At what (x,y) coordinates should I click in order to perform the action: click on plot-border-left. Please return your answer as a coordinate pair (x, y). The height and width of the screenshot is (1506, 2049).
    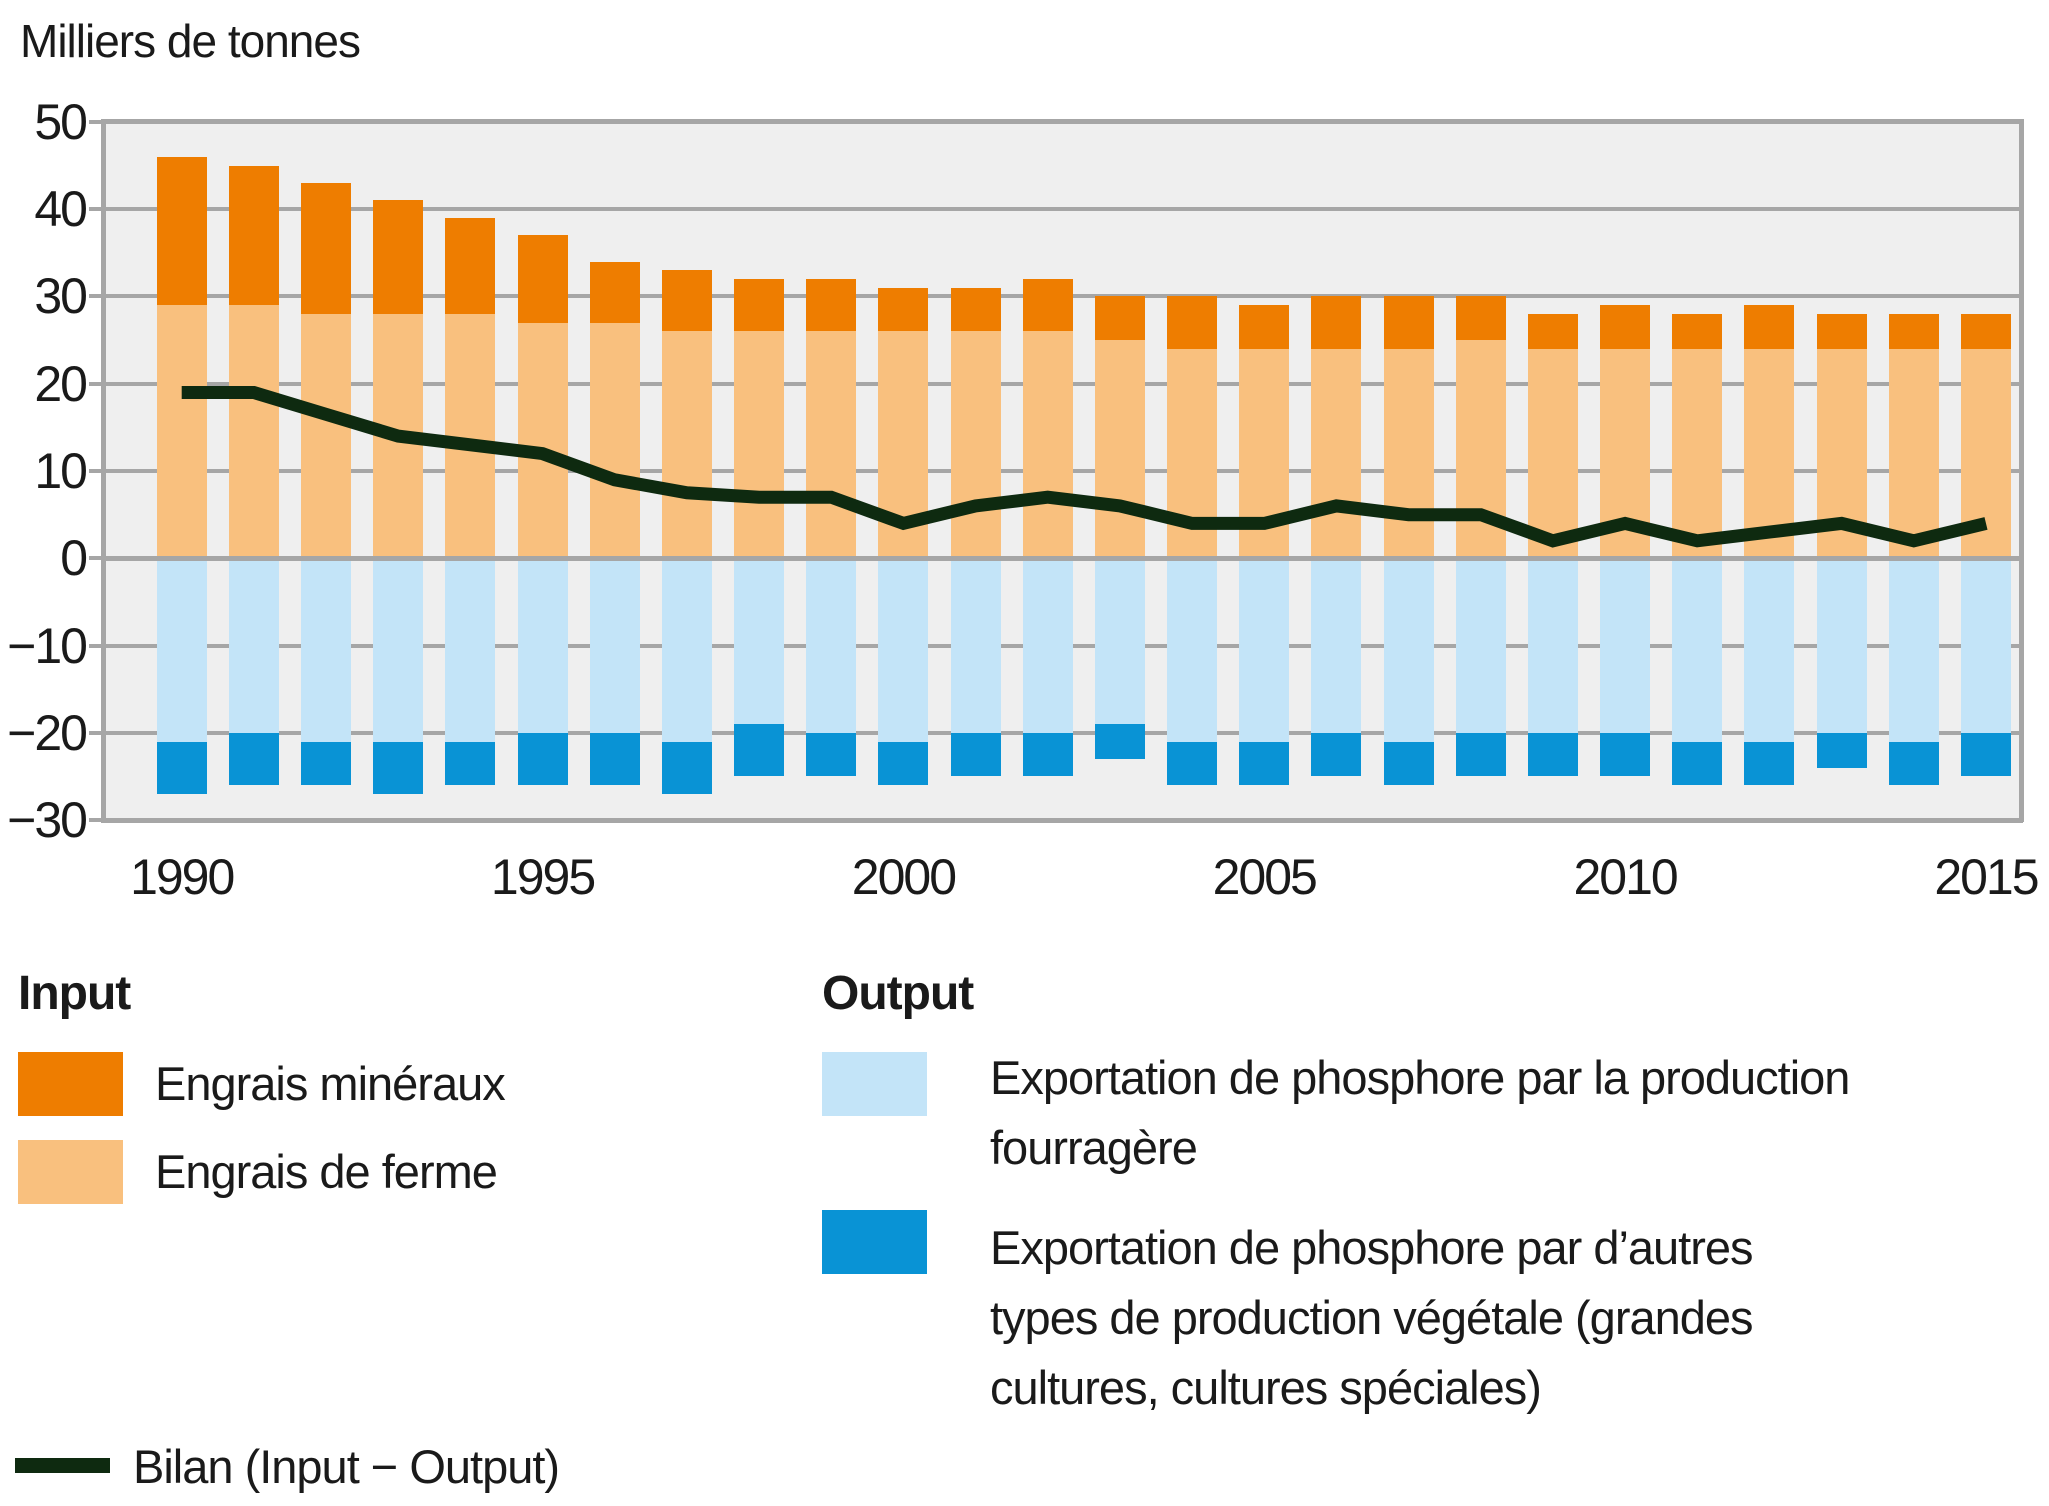
    Looking at the image, I should click on (103, 471).